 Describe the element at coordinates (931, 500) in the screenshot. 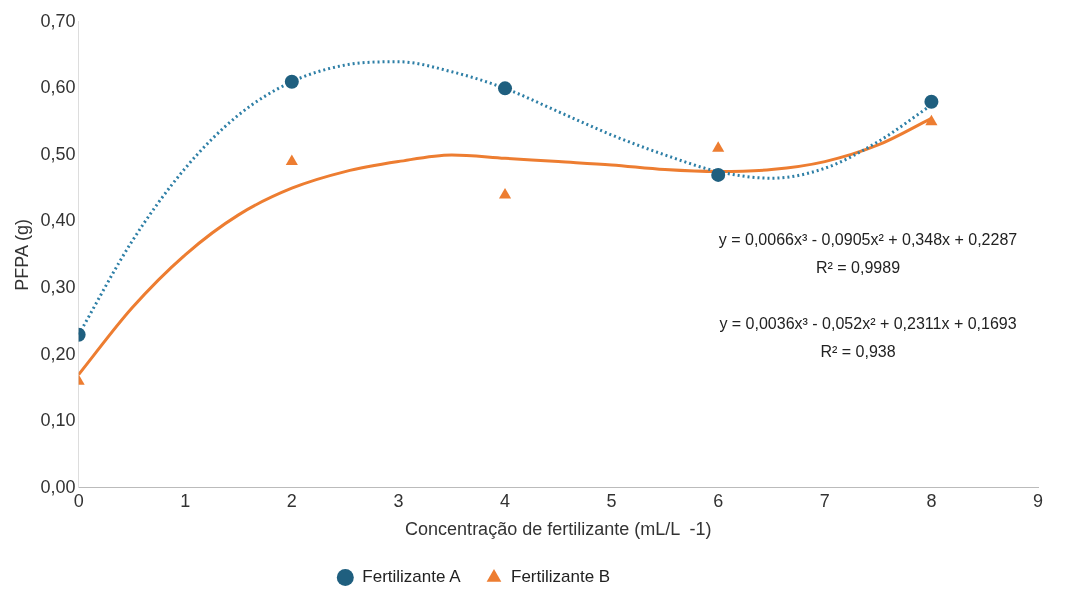

I see `x-tick-label: 8` at that location.